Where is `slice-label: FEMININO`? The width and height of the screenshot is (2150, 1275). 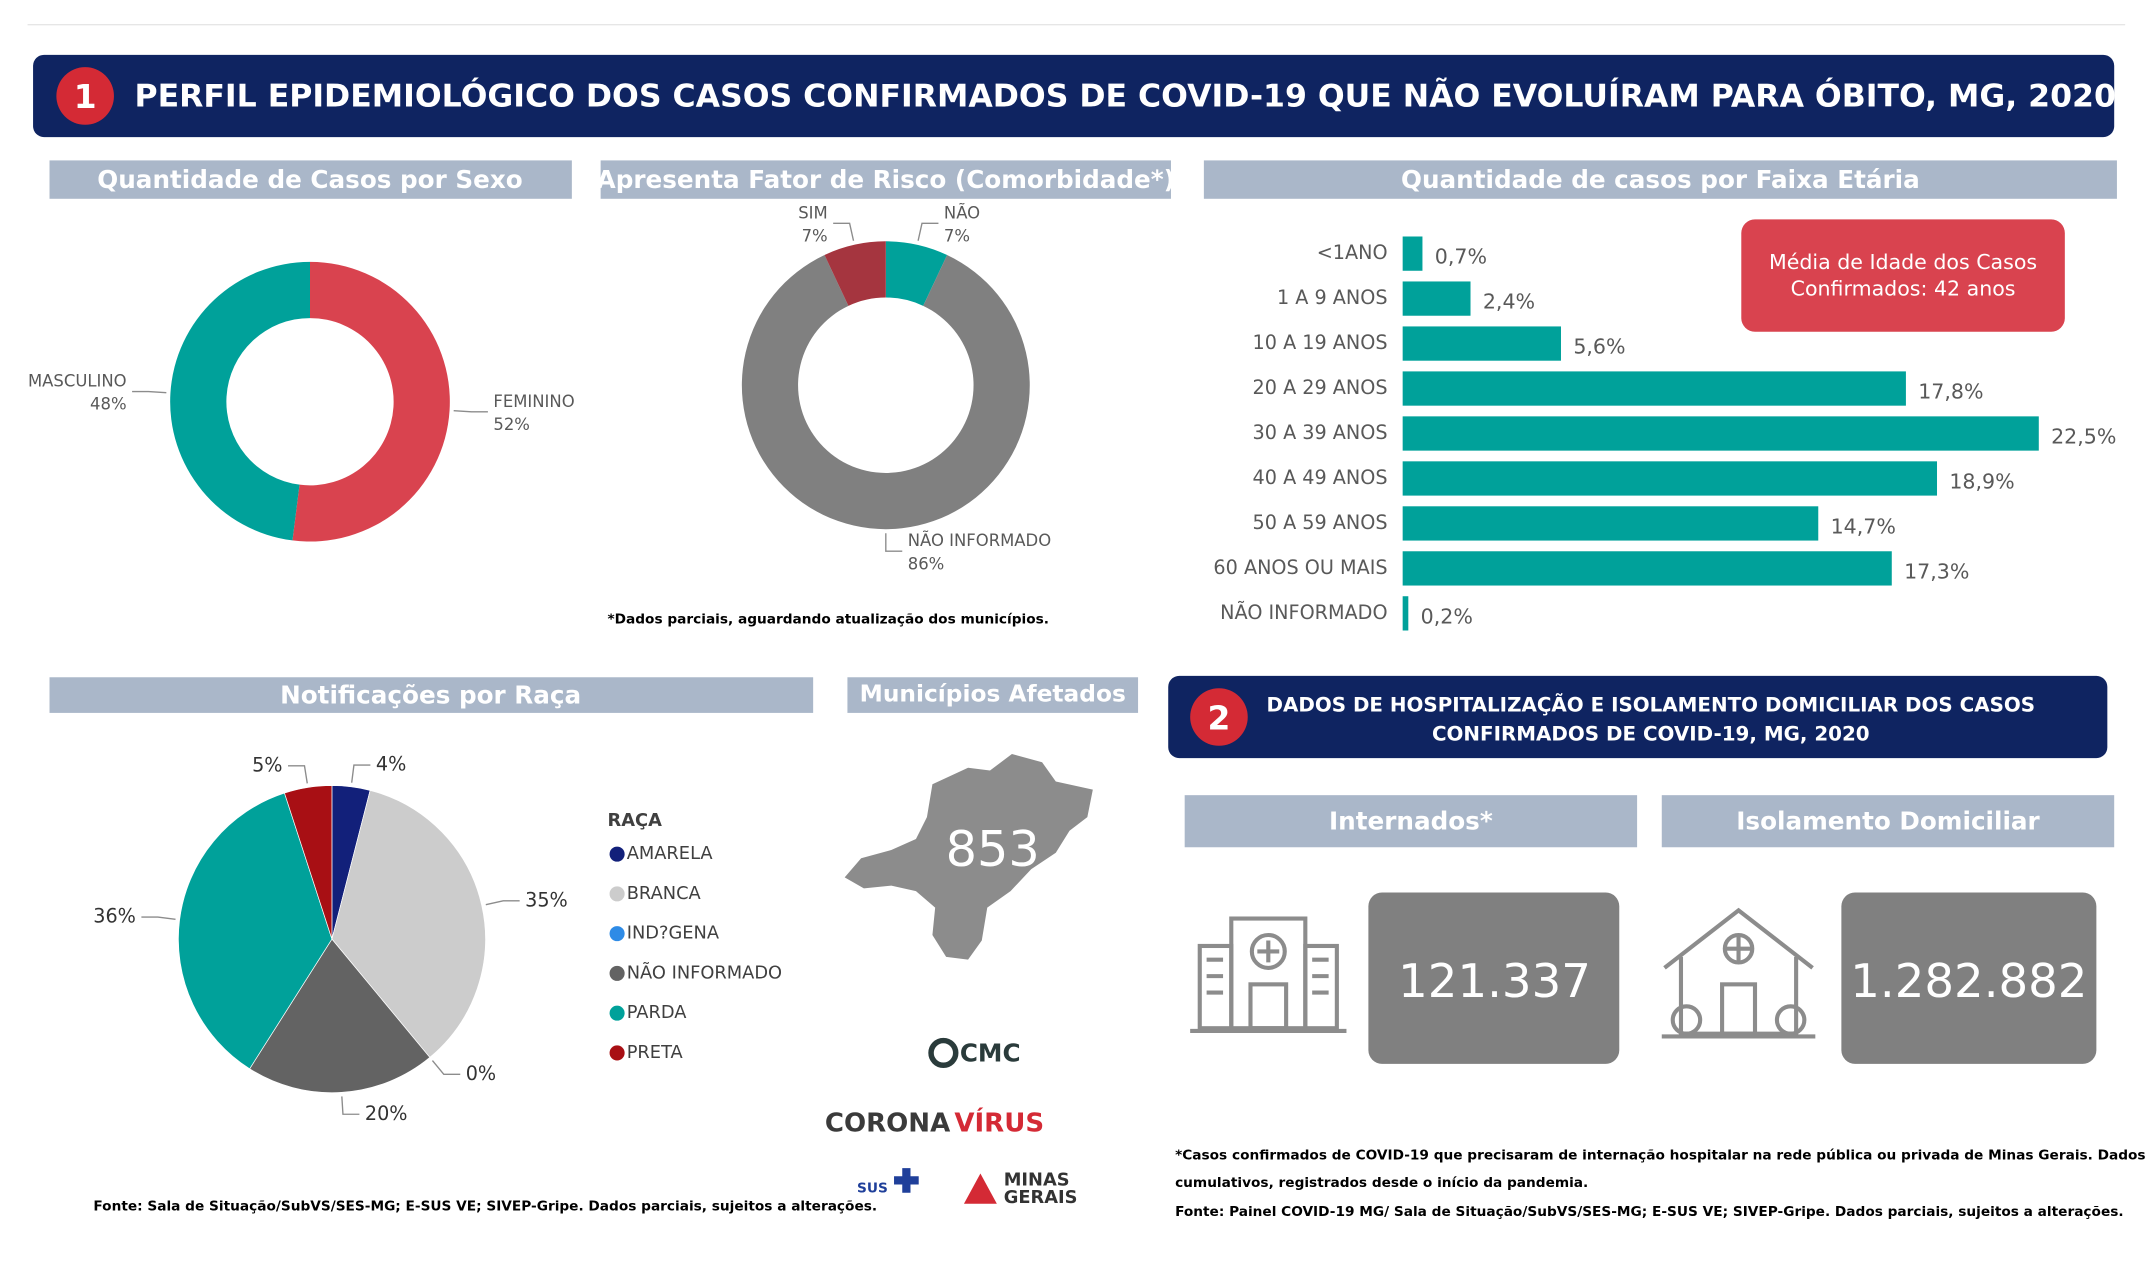
slice-label: FEMININO is located at coordinates (533, 401).